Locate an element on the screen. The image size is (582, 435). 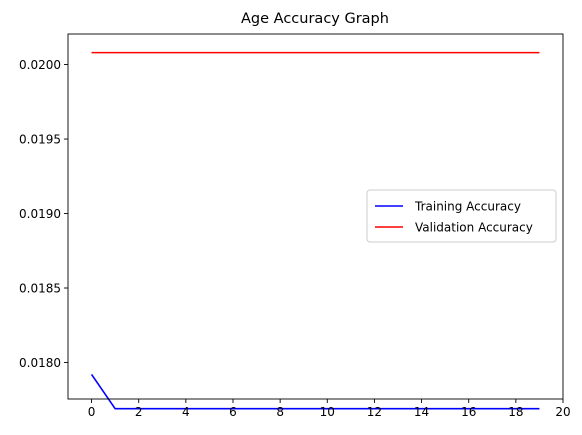
legend: Training Accuracy Validation Accuracy is located at coordinates (461, 216).